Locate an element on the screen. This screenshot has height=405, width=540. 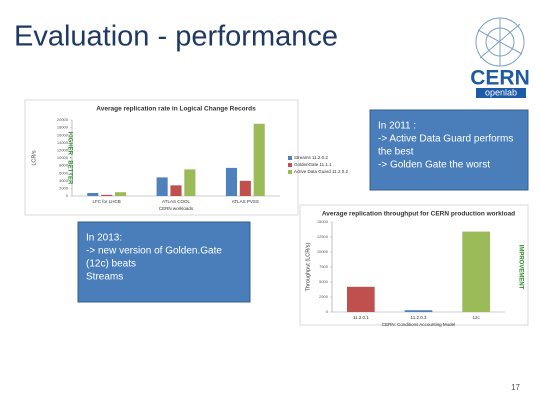
note-line: In 2011 : is located at coordinates (397, 126).